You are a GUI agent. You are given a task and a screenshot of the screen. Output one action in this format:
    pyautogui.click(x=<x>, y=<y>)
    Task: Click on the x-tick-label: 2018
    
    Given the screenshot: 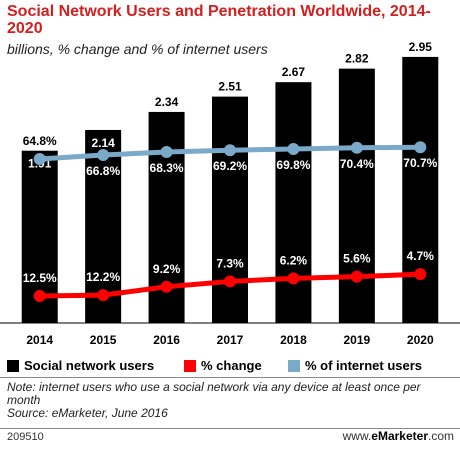 What is the action you would take?
    pyautogui.click(x=293, y=340)
    